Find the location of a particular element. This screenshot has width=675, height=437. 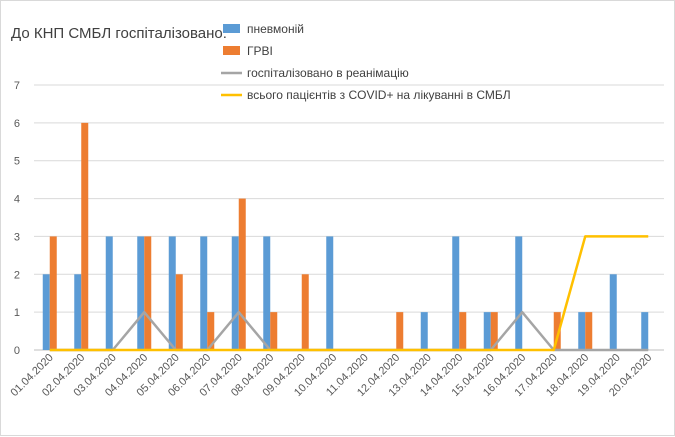

chart-title: До КНП СМБЛ госпіталізовано: is located at coordinates (119, 33).